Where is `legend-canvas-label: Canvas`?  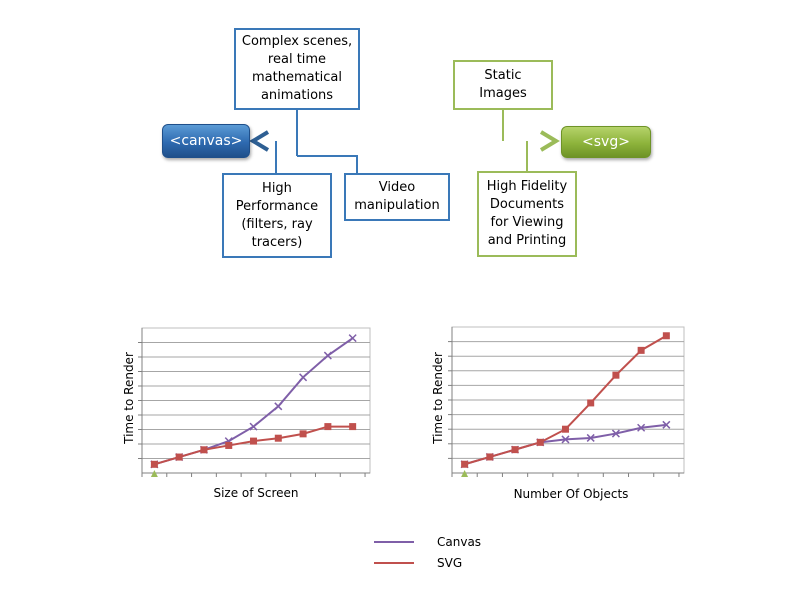
legend-canvas-label: Canvas is located at coordinates (459, 542).